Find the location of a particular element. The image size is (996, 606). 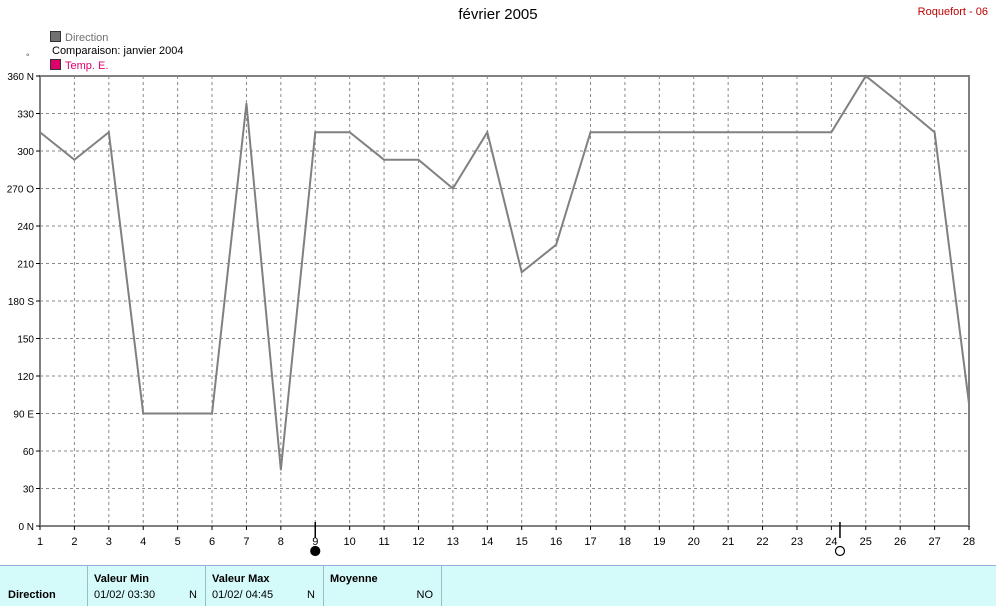

x-tick-label-17: 18 is located at coordinates (625, 542).